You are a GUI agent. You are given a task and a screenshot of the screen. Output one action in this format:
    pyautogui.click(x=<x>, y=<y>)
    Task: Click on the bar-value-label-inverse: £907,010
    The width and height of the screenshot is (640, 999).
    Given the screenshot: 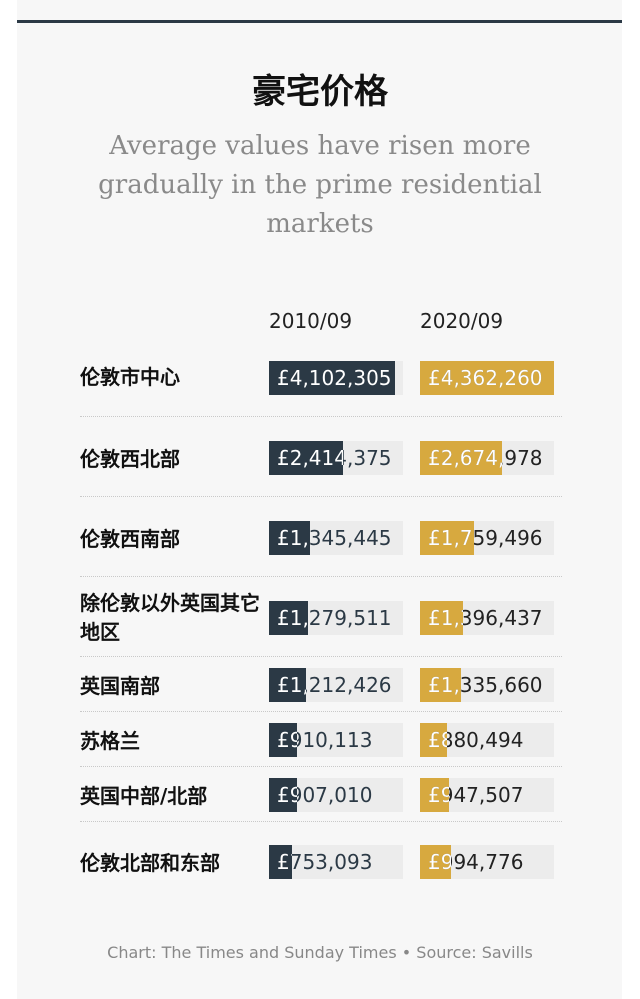 What is the action you would take?
    pyautogui.click(x=287, y=795)
    